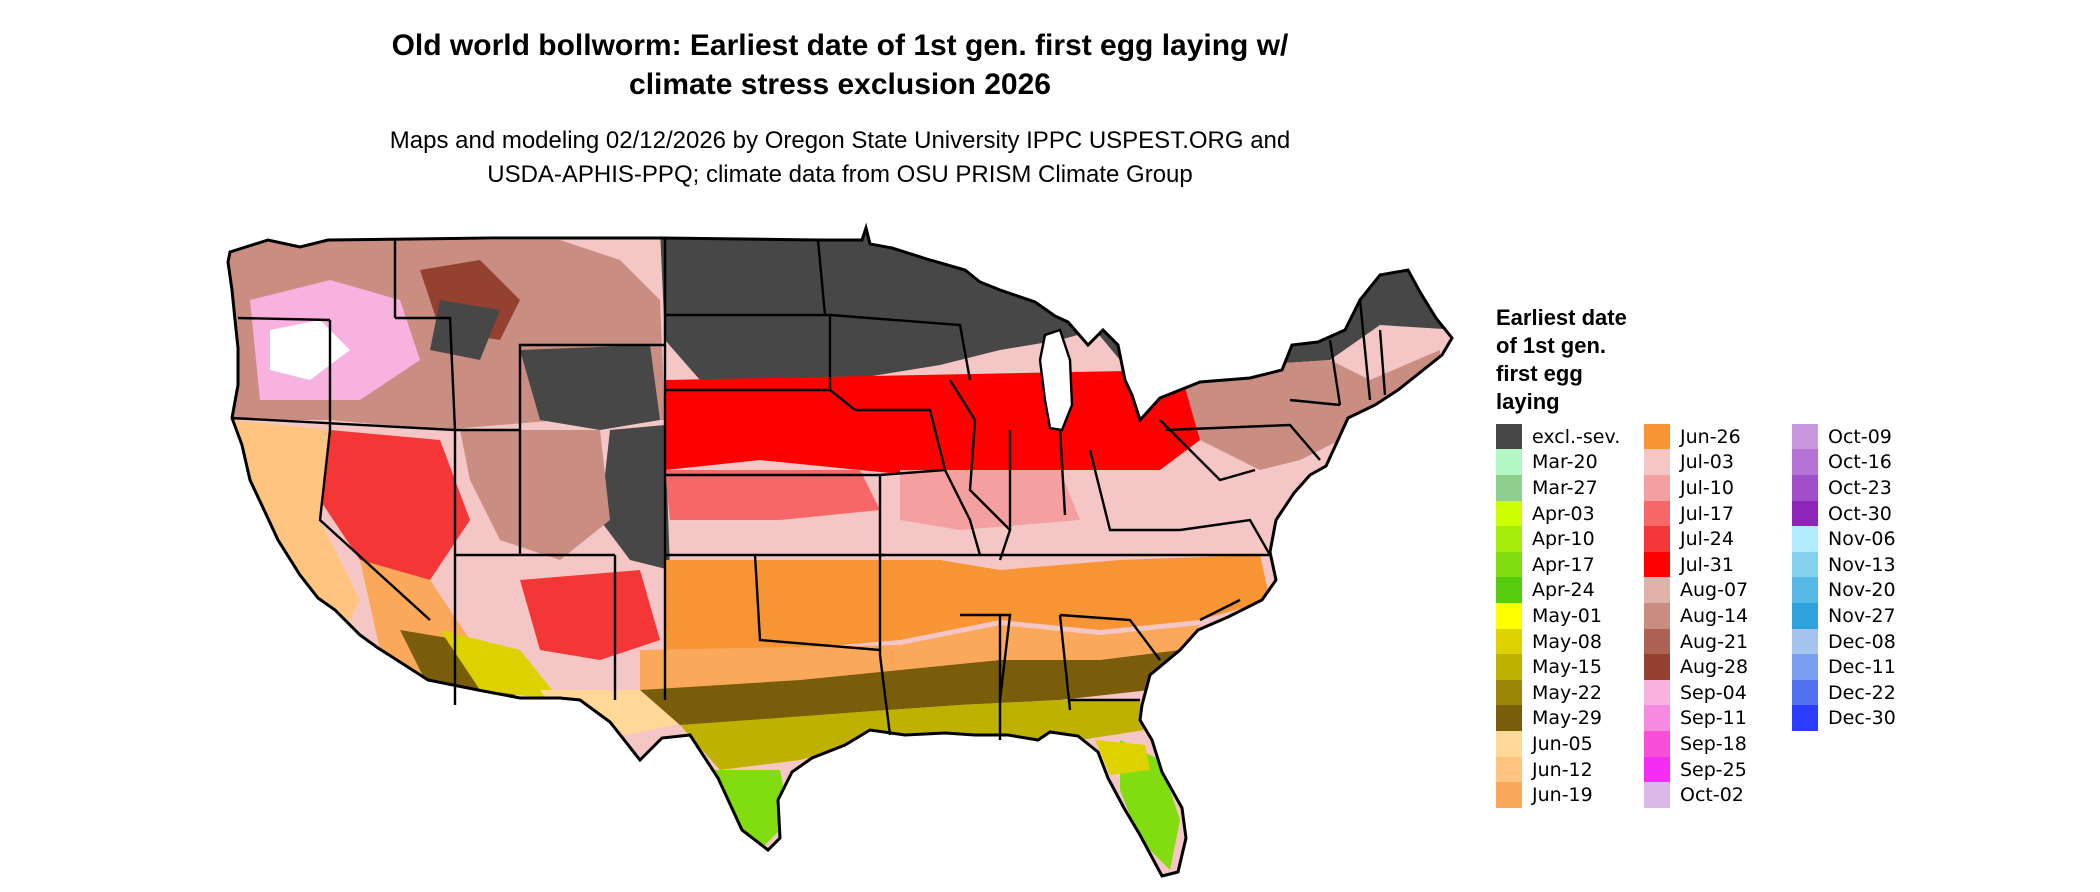  What do you see at coordinates (1561, 317) in the screenshot?
I see `legend-title-line: Earliest date` at bounding box center [1561, 317].